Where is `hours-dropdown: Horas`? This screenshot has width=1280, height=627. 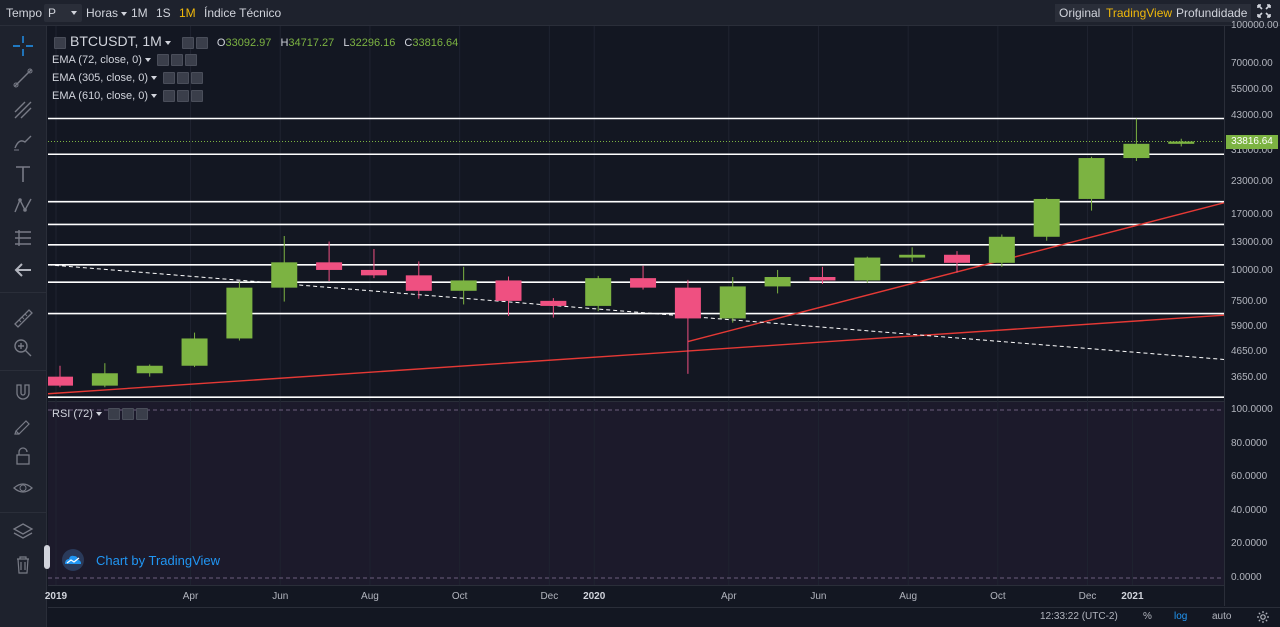 hours-dropdown: Horas is located at coordinates (106, 13).